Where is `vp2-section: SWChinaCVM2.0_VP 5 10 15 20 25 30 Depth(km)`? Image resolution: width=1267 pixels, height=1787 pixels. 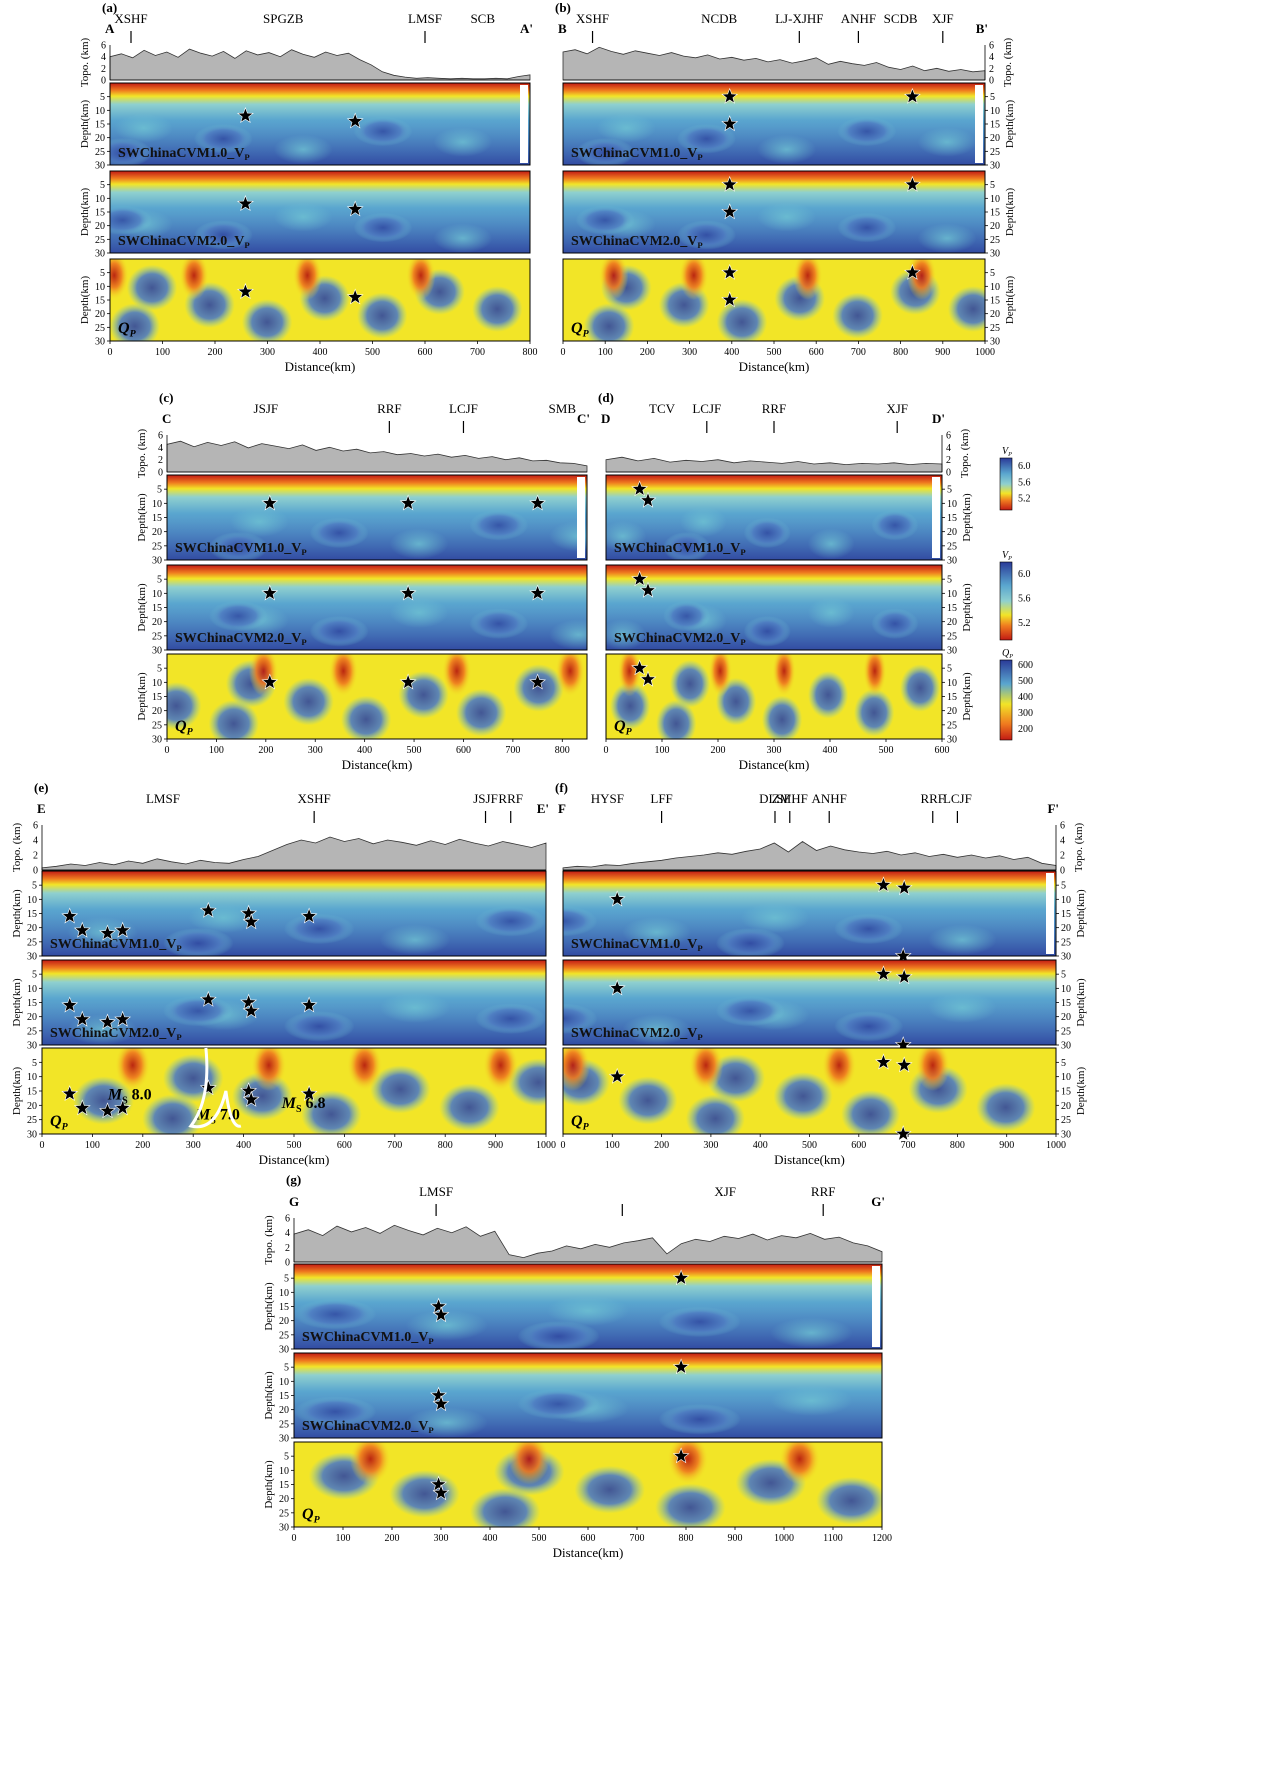 vp2-section: SWChinaCVM2.0_VP 5 10 15 20 25 30 Depth(km) is located at coordinates (362, 610).